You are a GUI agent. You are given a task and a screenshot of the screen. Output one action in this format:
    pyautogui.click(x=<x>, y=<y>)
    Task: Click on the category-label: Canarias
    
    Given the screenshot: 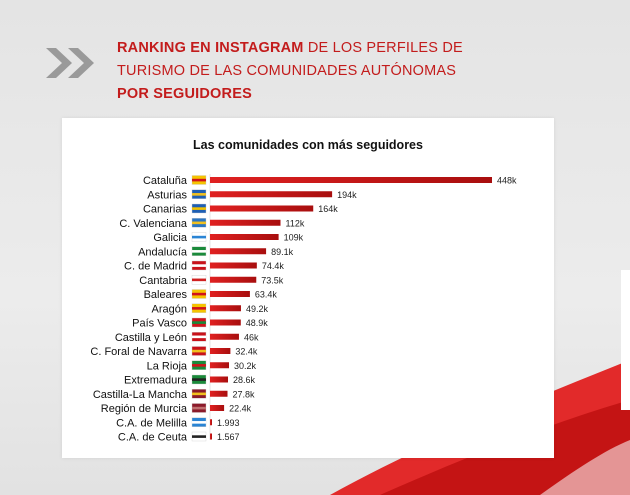 What is the action you would take?
    pyautogui.click(x=165, y=210)
    